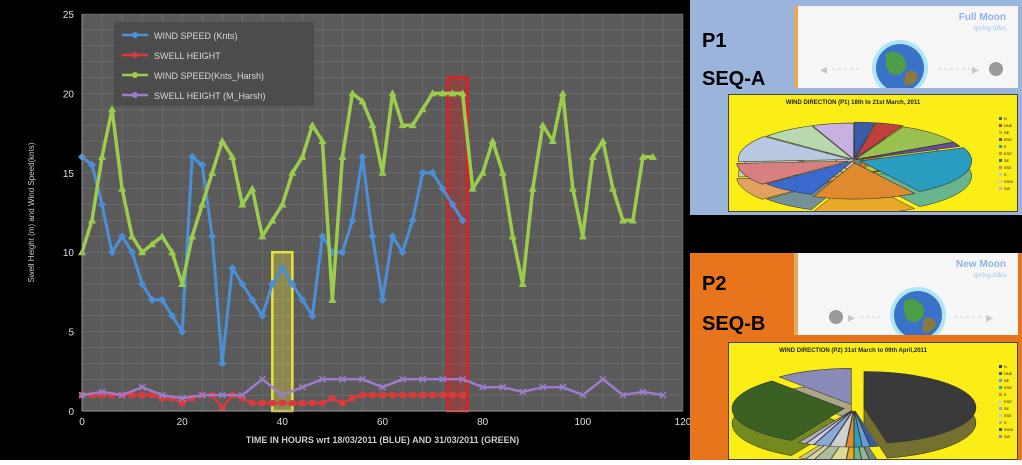 The width and height of the screenshot is (1022, 465). I want to click on legend-label: SSE, so click(1007, 167).